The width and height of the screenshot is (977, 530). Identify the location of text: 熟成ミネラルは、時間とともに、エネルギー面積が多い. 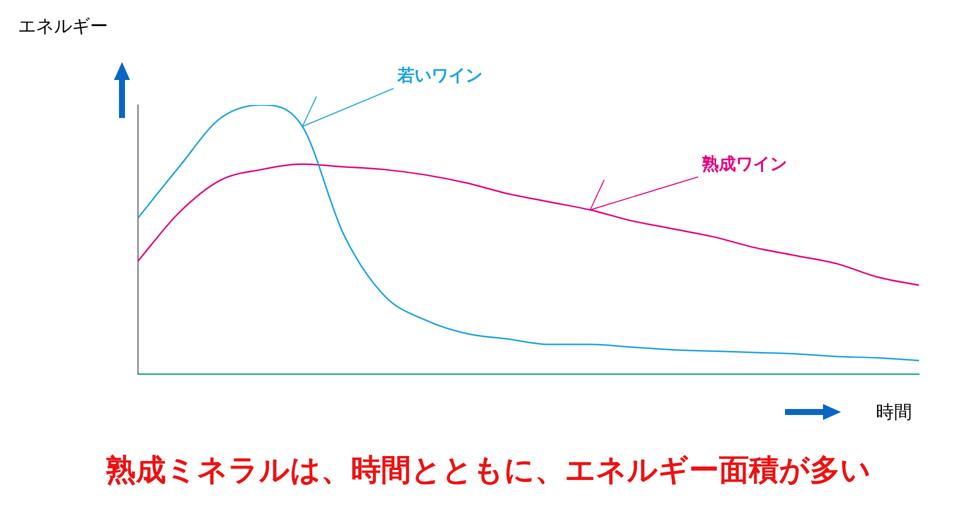
(488, 471).